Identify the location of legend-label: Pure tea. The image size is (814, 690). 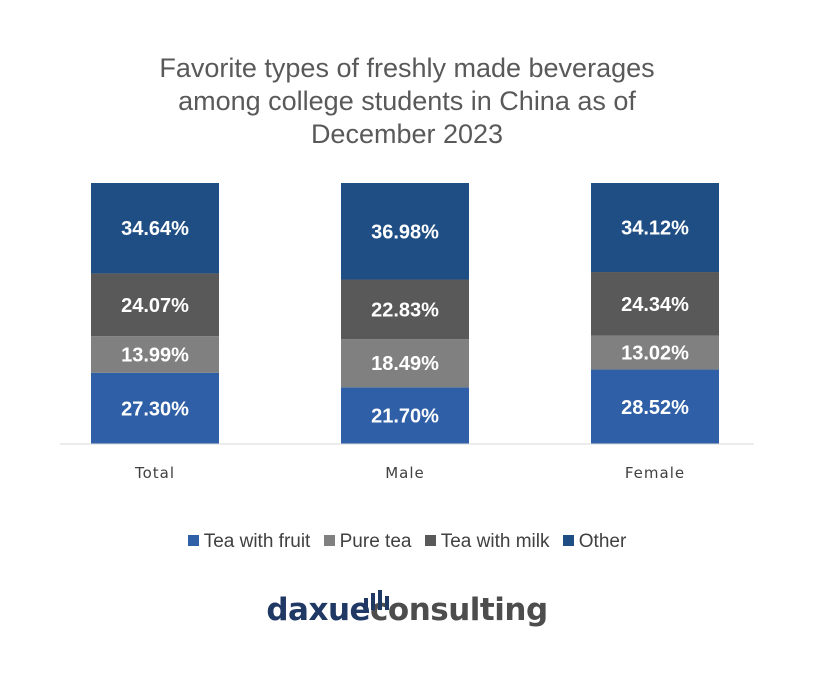
(375, 541).